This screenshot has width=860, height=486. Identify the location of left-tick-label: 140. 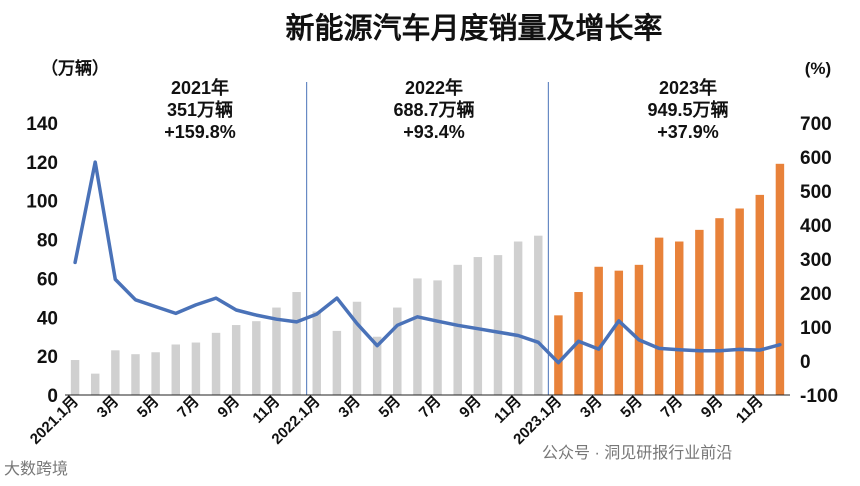
(42, 124).